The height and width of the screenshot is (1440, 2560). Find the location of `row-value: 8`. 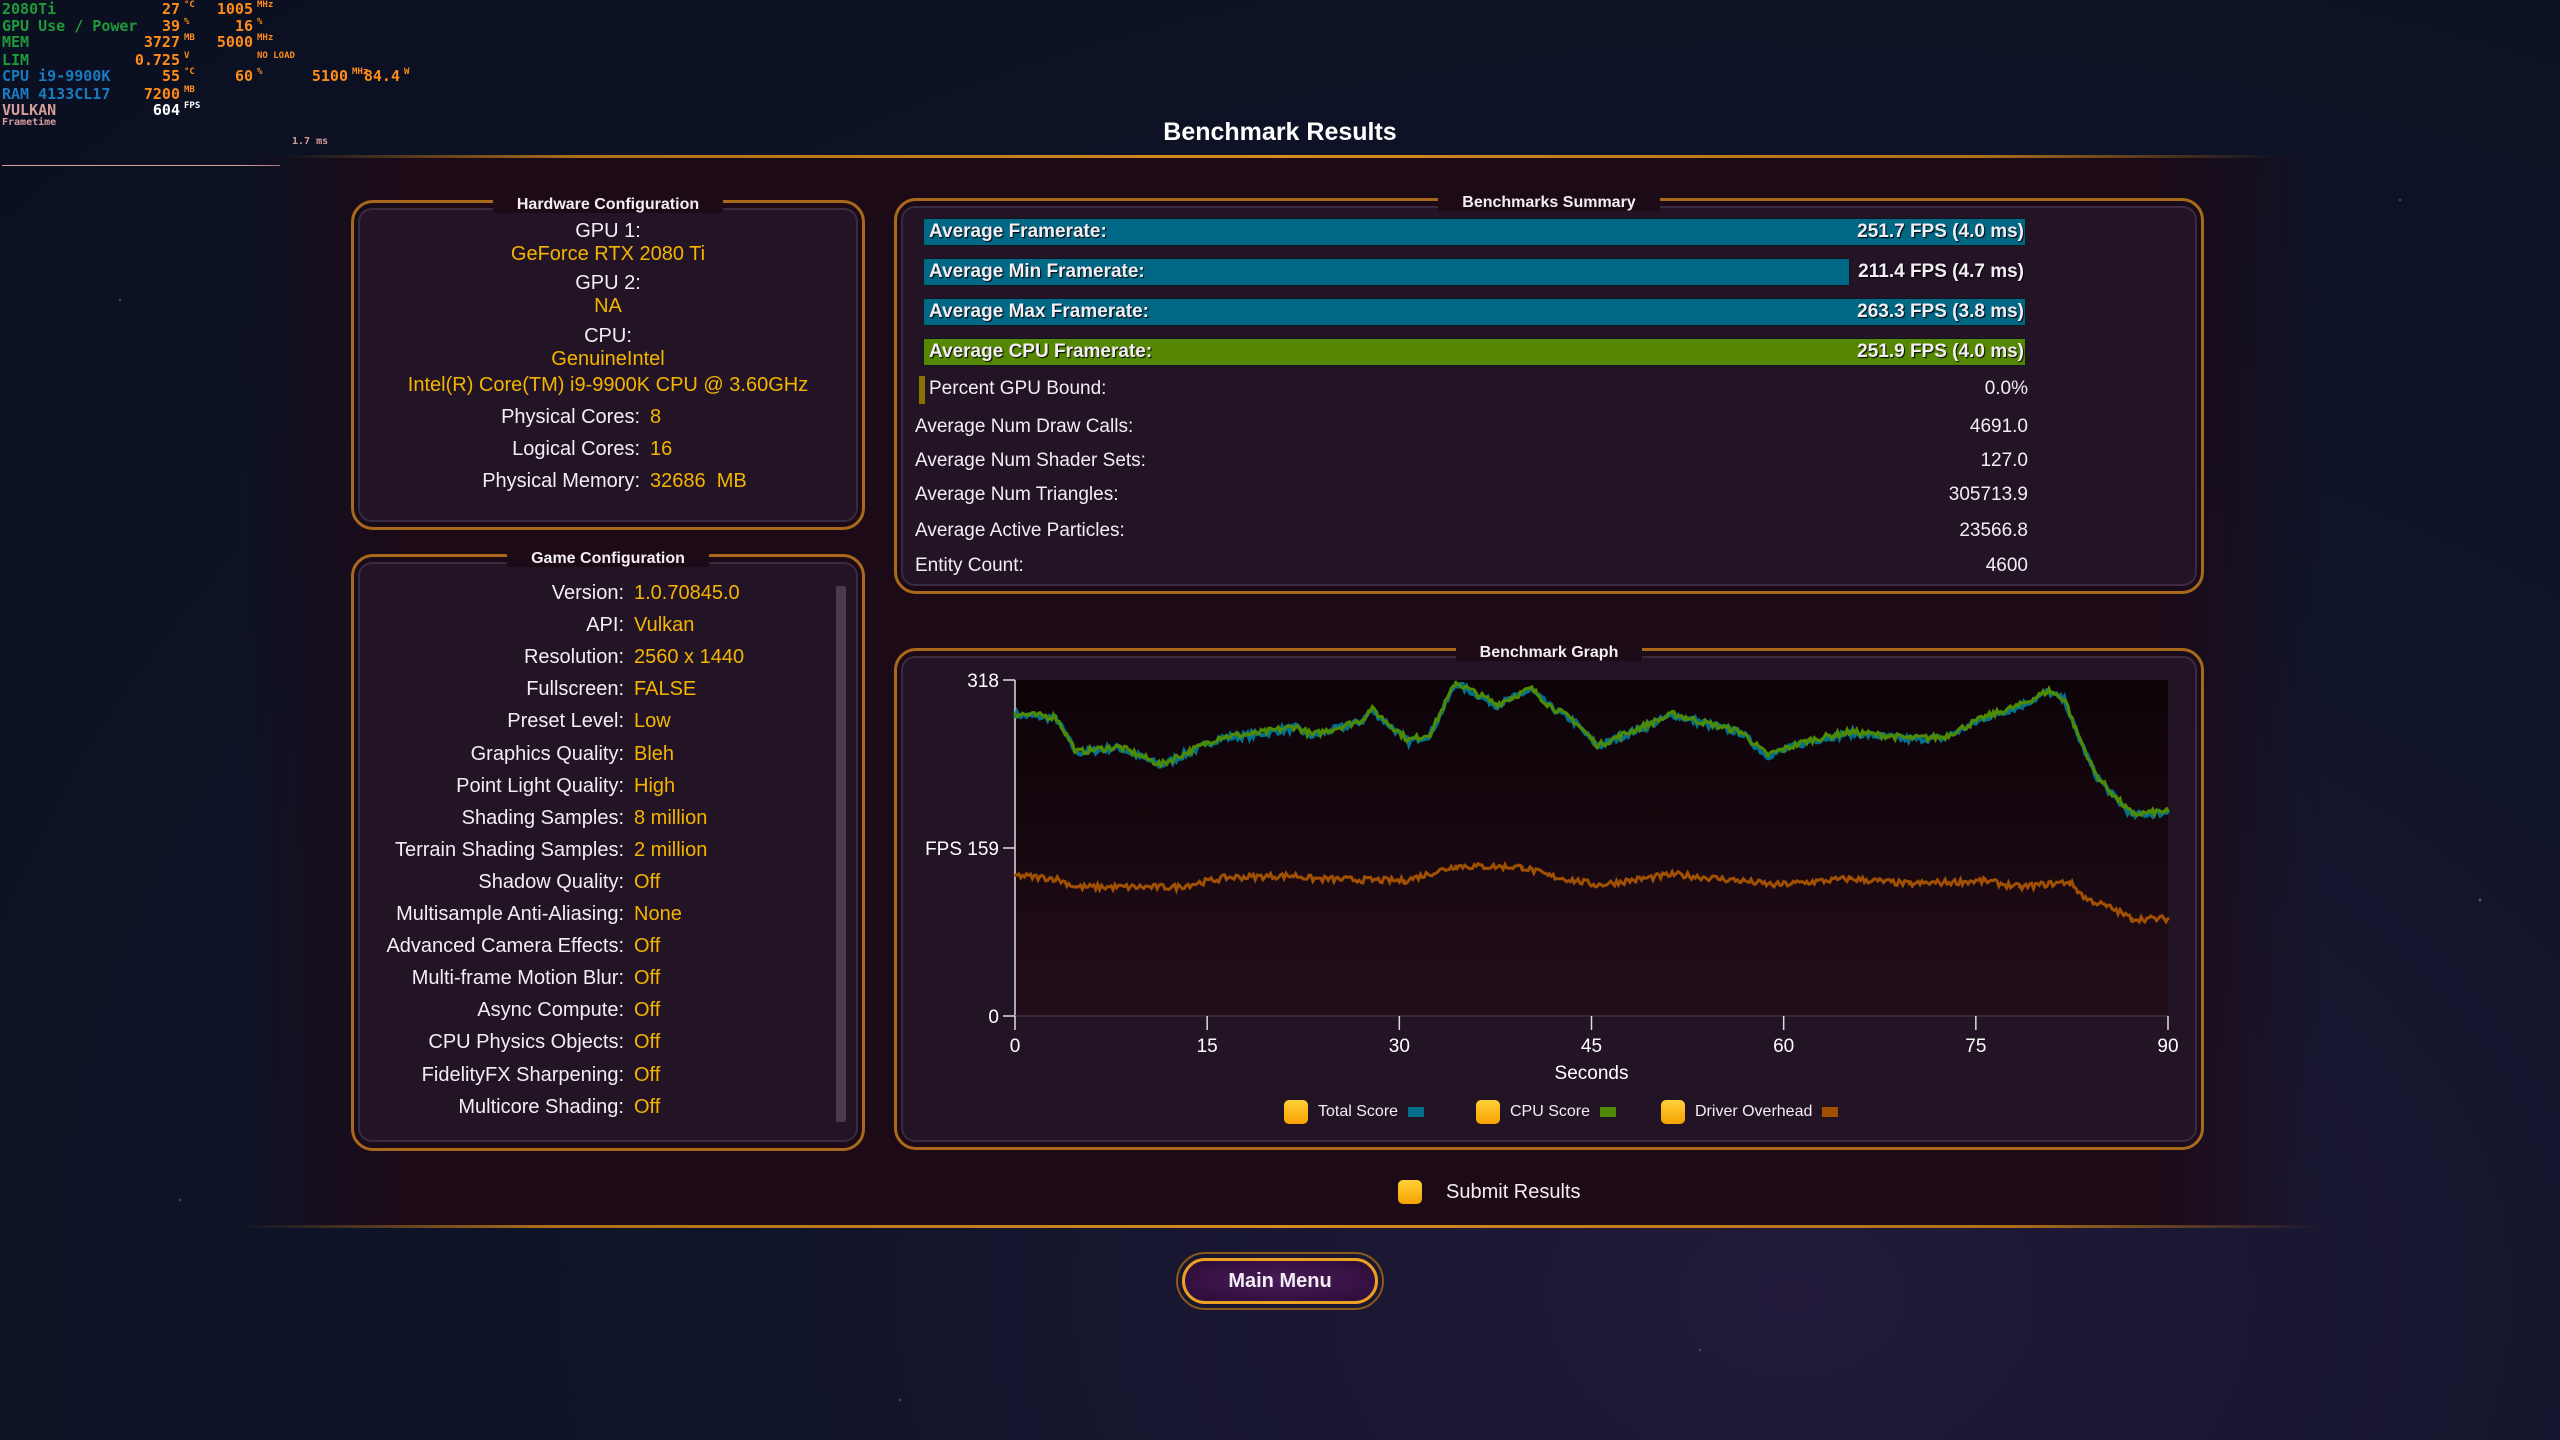

row-value: 8 is located at coordinates (656, 417).